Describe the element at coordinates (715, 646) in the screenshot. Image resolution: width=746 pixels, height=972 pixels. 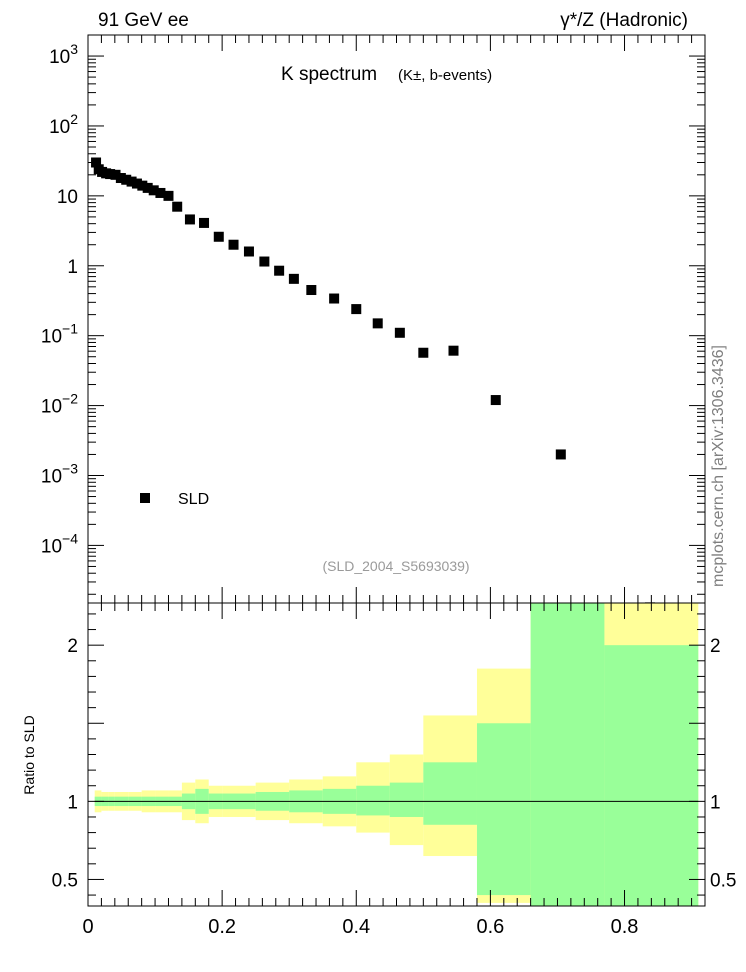
I see `ratio-y-tick-label-right: 2` at that location.